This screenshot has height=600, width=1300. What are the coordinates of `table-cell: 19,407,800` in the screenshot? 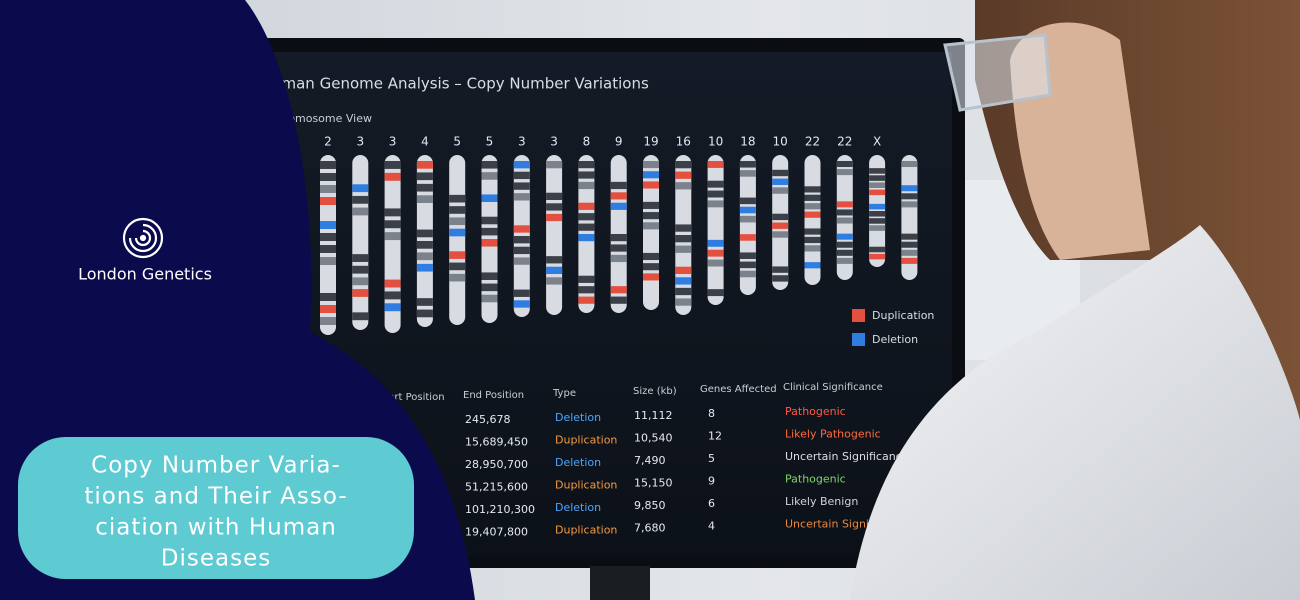 It's located at (496, 532).